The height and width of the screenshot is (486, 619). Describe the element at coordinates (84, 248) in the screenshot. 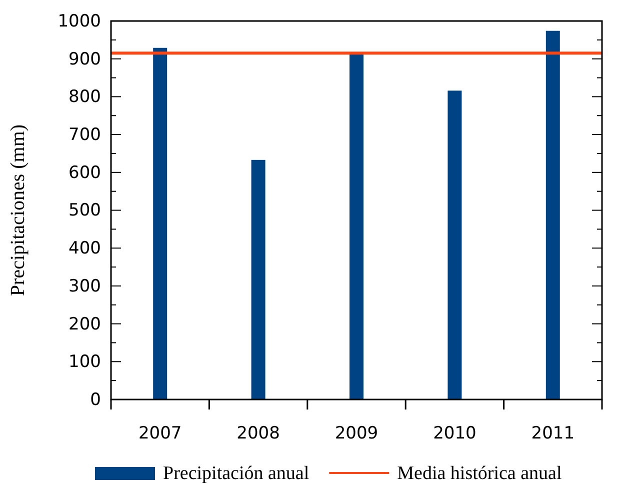

I see `y-tick-label: 400` at that location.